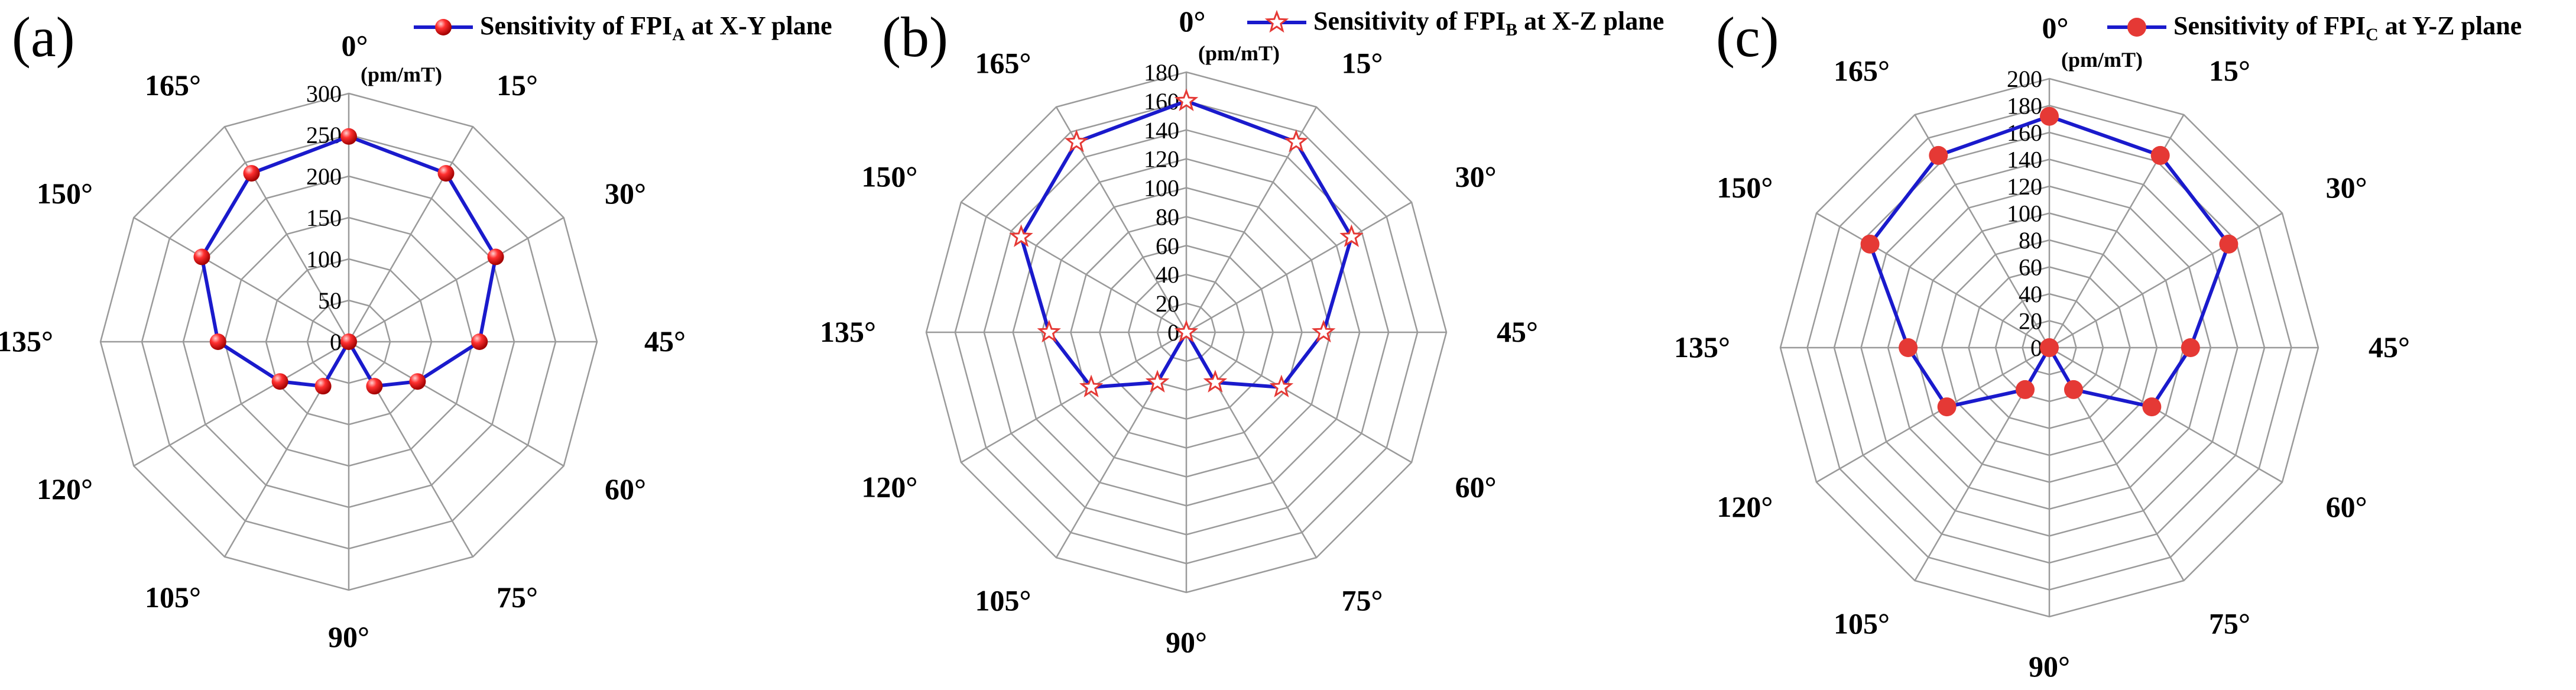 This screenshot has height=690, width=2576. What do you see at coordinates (2030, 321) in the screenshot?
I see `tick-label: 20` at bounding box center [2030, 321].